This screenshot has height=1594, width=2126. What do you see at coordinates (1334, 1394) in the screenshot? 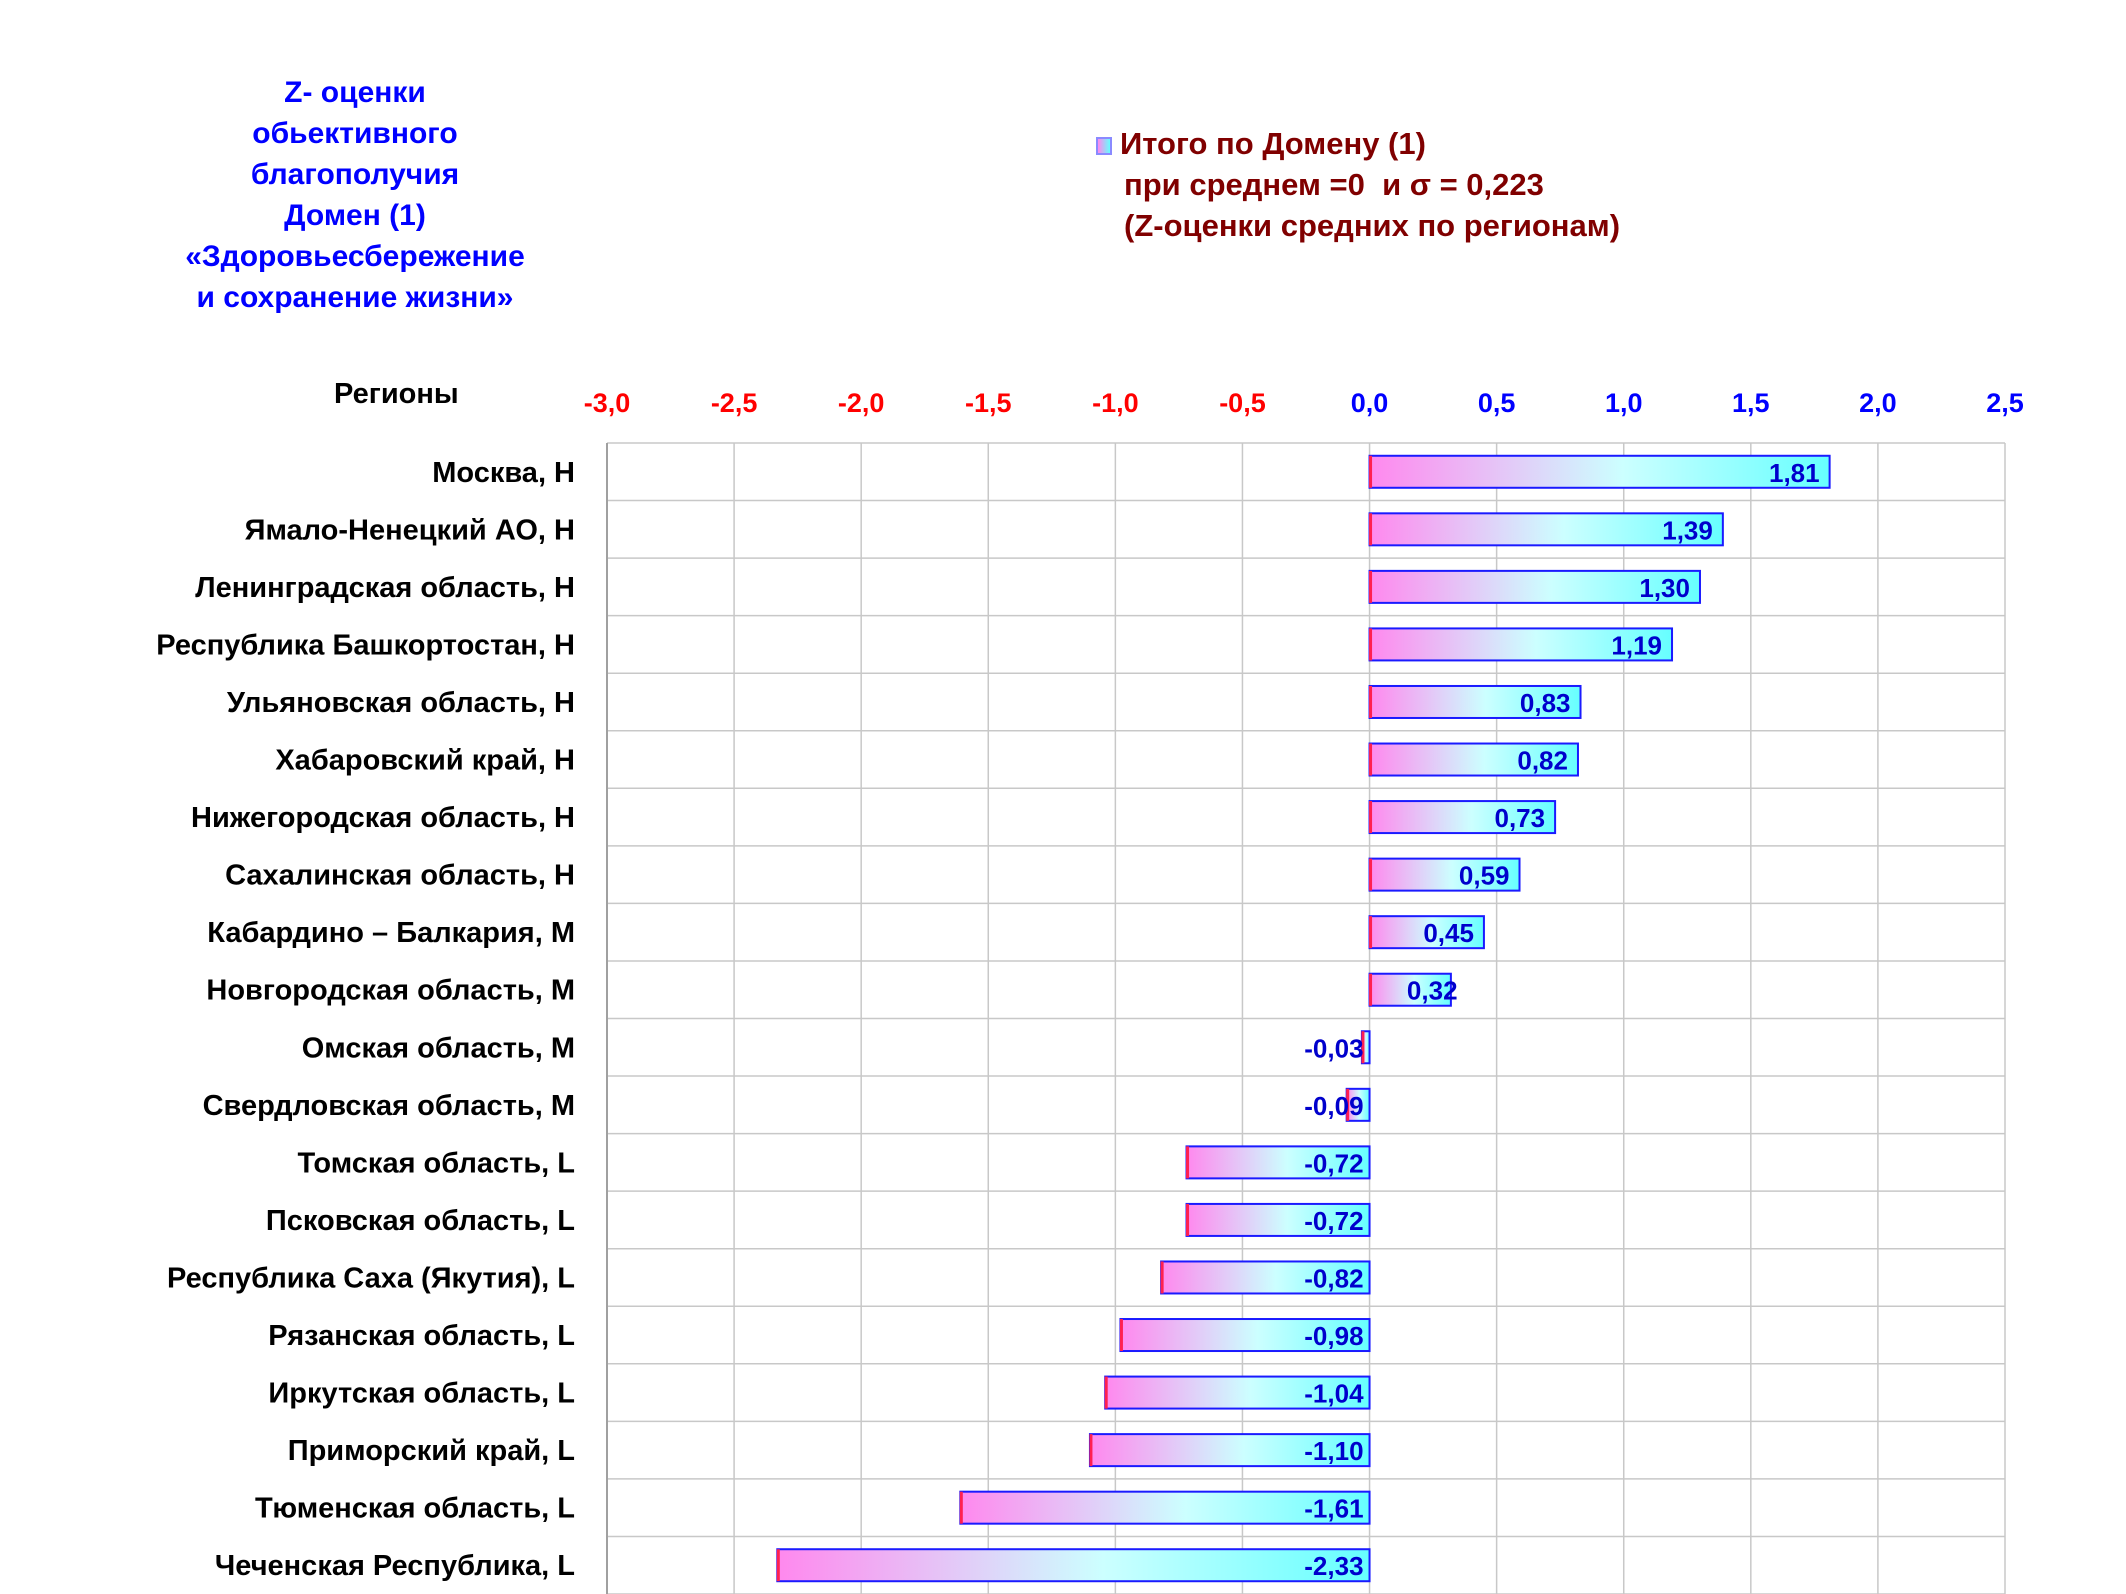
I see `data-label: -1,04` at bounding box center [1334, 1394].